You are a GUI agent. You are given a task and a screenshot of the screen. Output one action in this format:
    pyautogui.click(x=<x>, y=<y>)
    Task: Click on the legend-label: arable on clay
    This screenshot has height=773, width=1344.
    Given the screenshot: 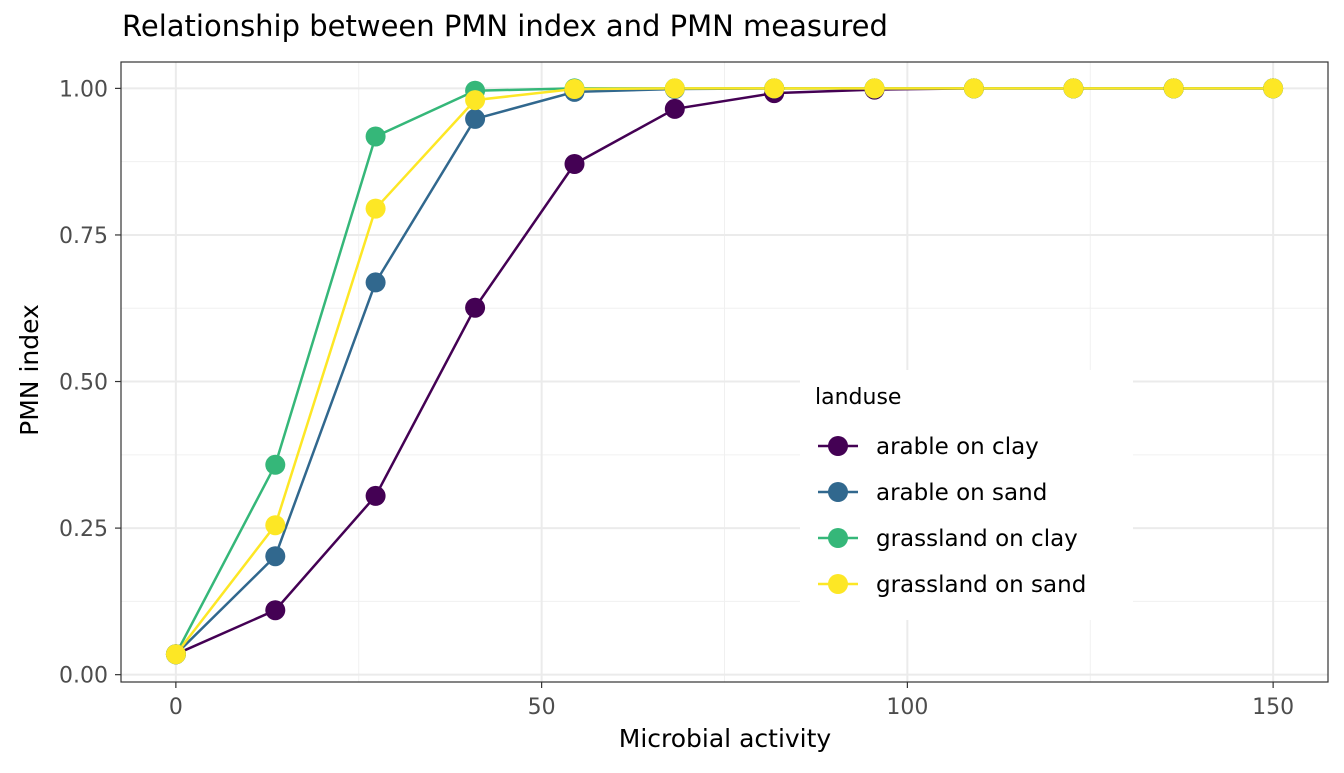 What is the action you would take?
    pyautogui.click(x=957, y=447)
    